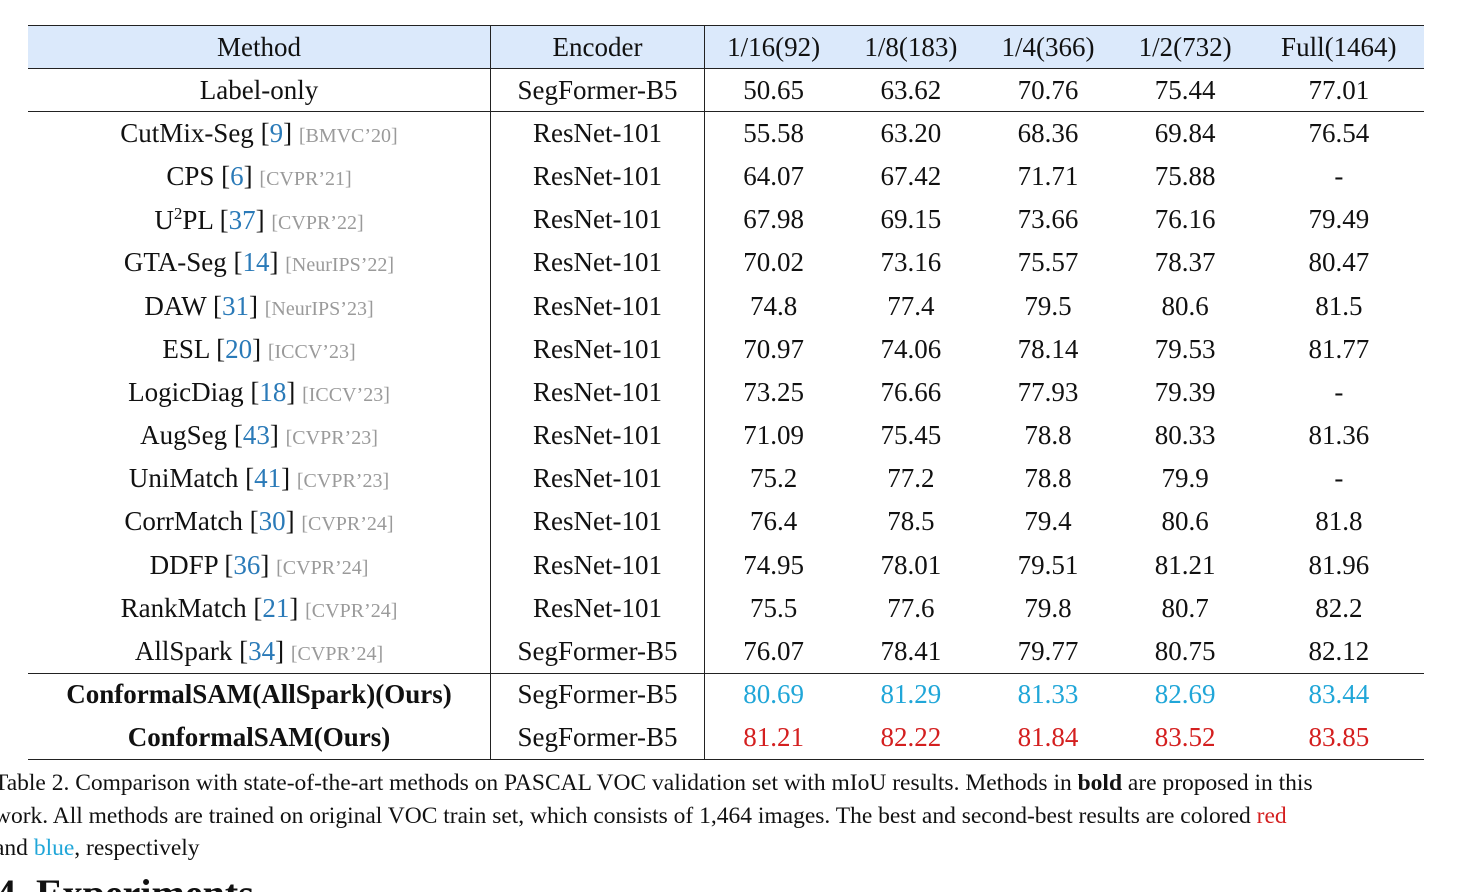 This screenshot has height=892, width=1458. Describe the element at coordinates (1185, 521) in the screenshot. I see `value-cell: 80.6` at that location.